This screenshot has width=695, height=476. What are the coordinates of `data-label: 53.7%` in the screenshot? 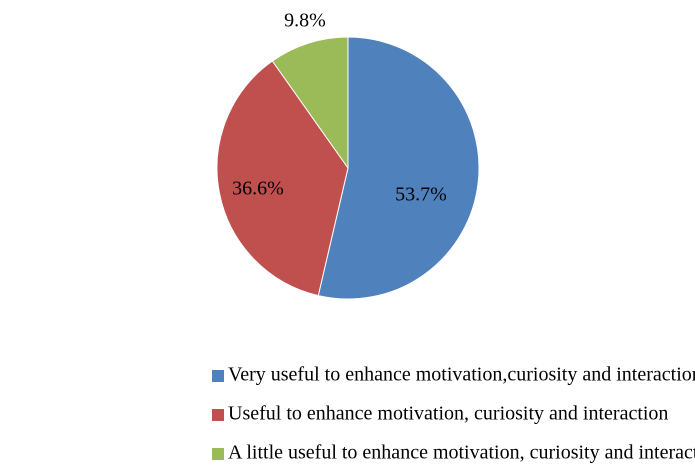 It's located at (421, 195).